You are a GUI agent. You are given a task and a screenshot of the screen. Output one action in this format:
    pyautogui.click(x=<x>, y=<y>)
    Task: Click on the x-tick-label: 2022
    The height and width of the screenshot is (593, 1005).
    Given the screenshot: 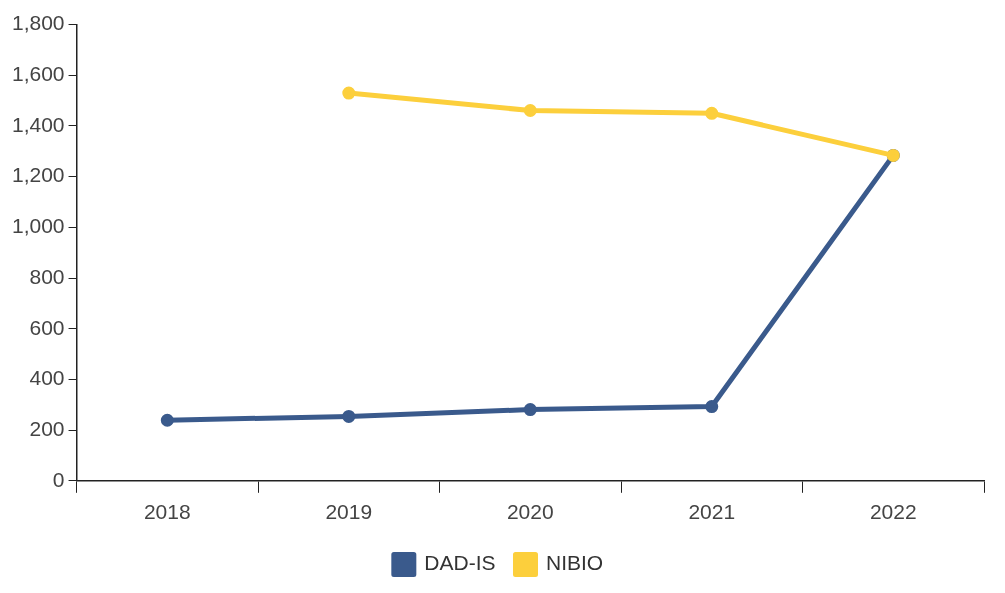 What is the action you would take?
    pyautogui.click(x=893, y=512)
    